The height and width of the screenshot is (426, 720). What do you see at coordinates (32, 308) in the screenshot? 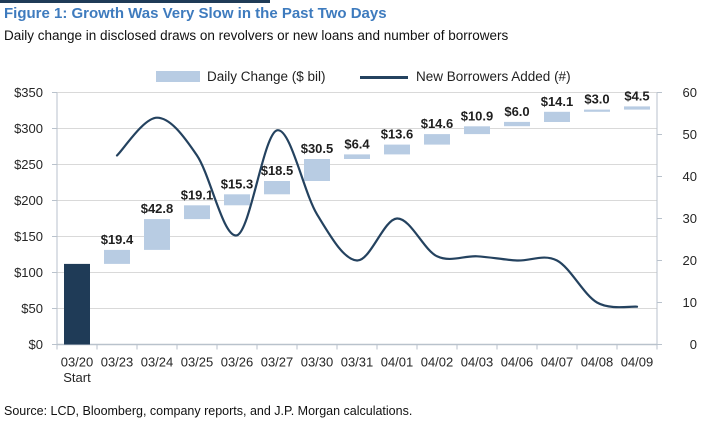
I see `left-axis-tick-label: $50` at bounding box center [32, 308].